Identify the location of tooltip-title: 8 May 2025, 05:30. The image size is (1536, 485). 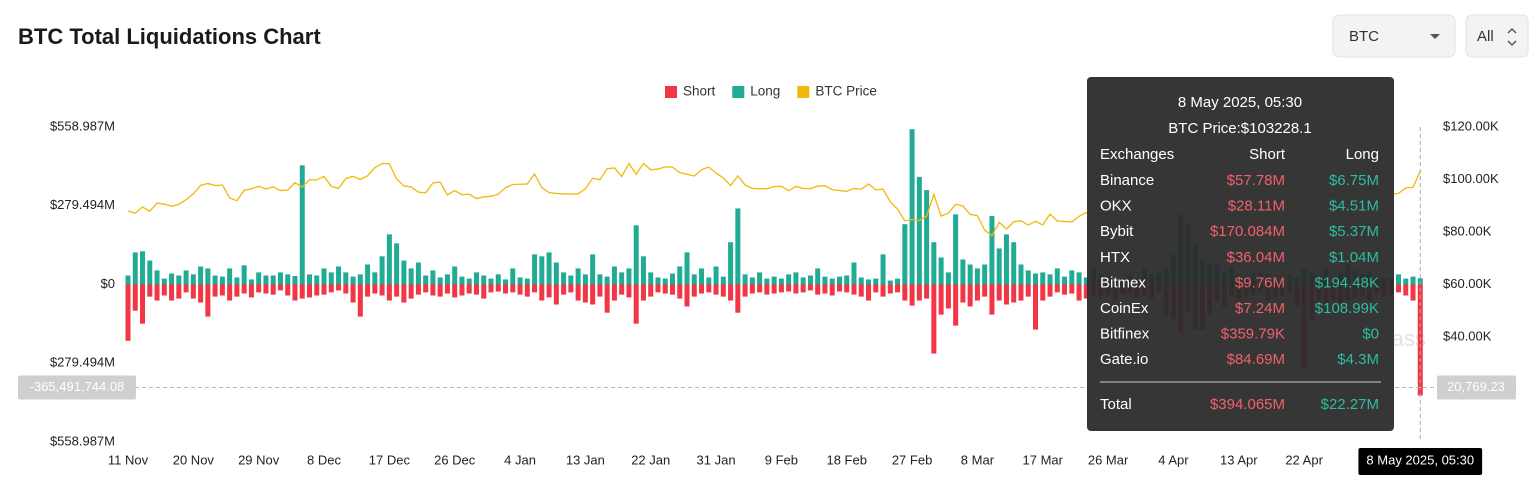
(1240, 102).